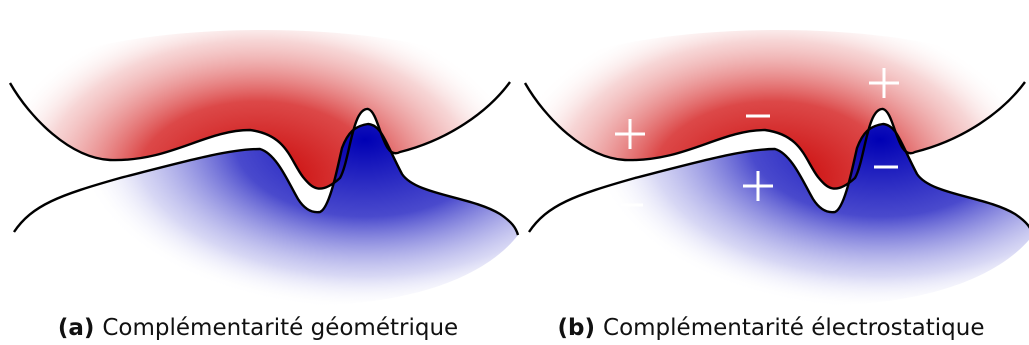  Describe the element at coordinates (577, 328) in the screenshot. I see `panel-b-caption-label: (b)` at that location.